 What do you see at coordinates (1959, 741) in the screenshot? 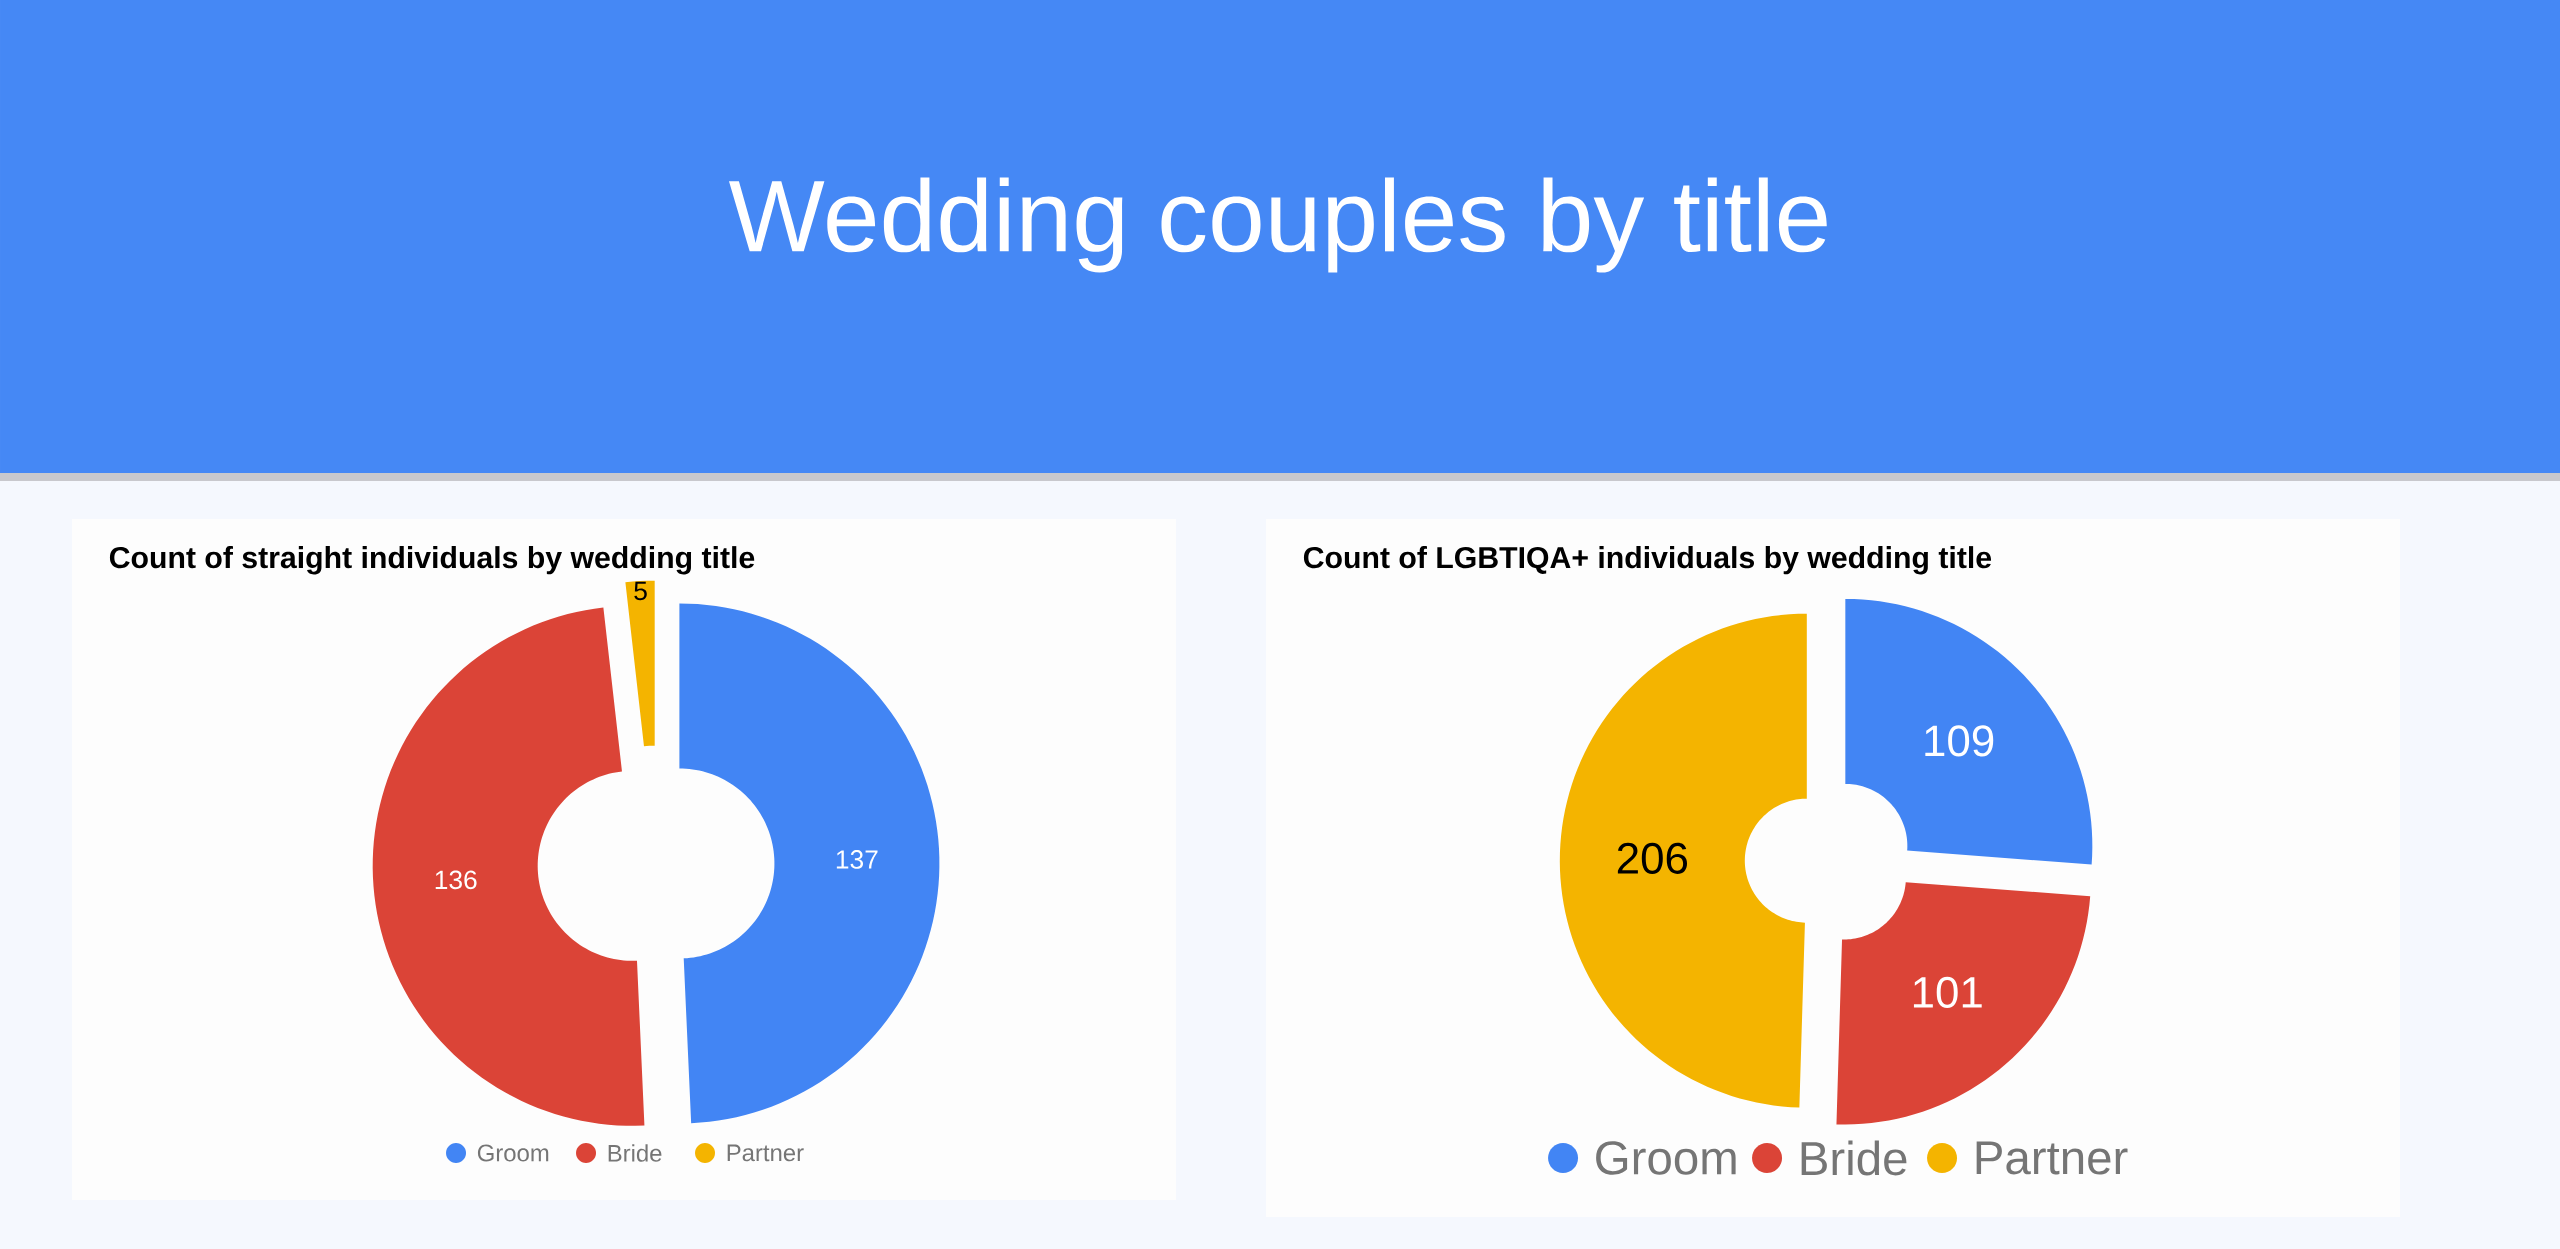
I see `data-label: 109` at bounding box center [1959, 741].